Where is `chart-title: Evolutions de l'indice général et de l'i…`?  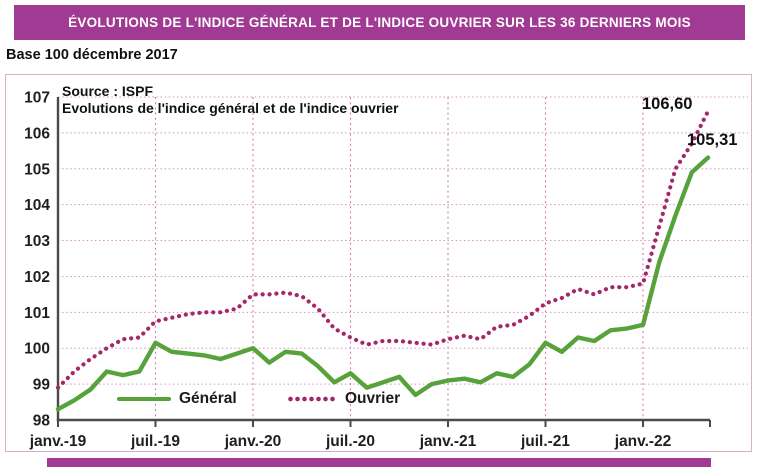 chart-title: Evolutions de l'indice général et de l'i… is located at coordinates (230, 107).